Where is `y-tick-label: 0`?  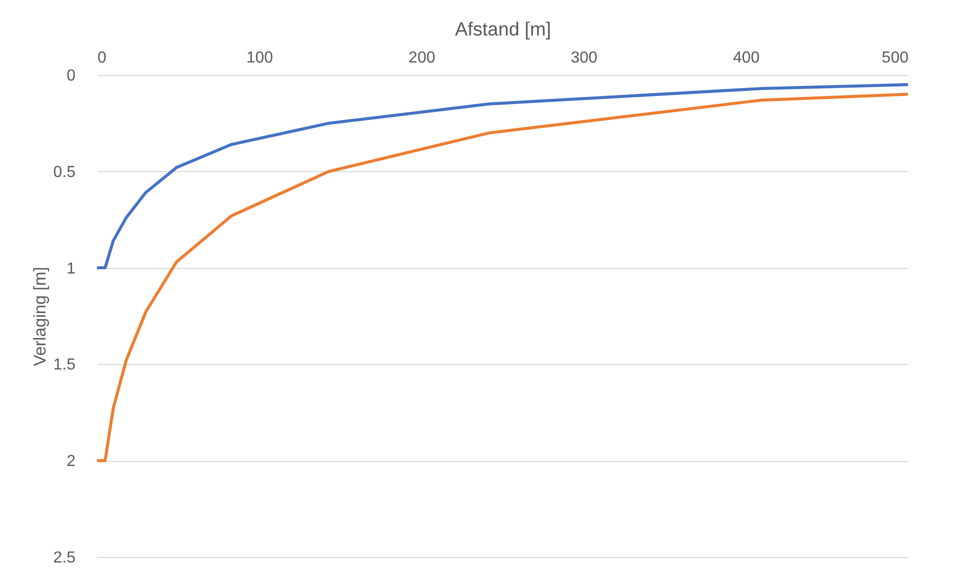
y-tick-label: 0 is located at coordinates (71, 76).